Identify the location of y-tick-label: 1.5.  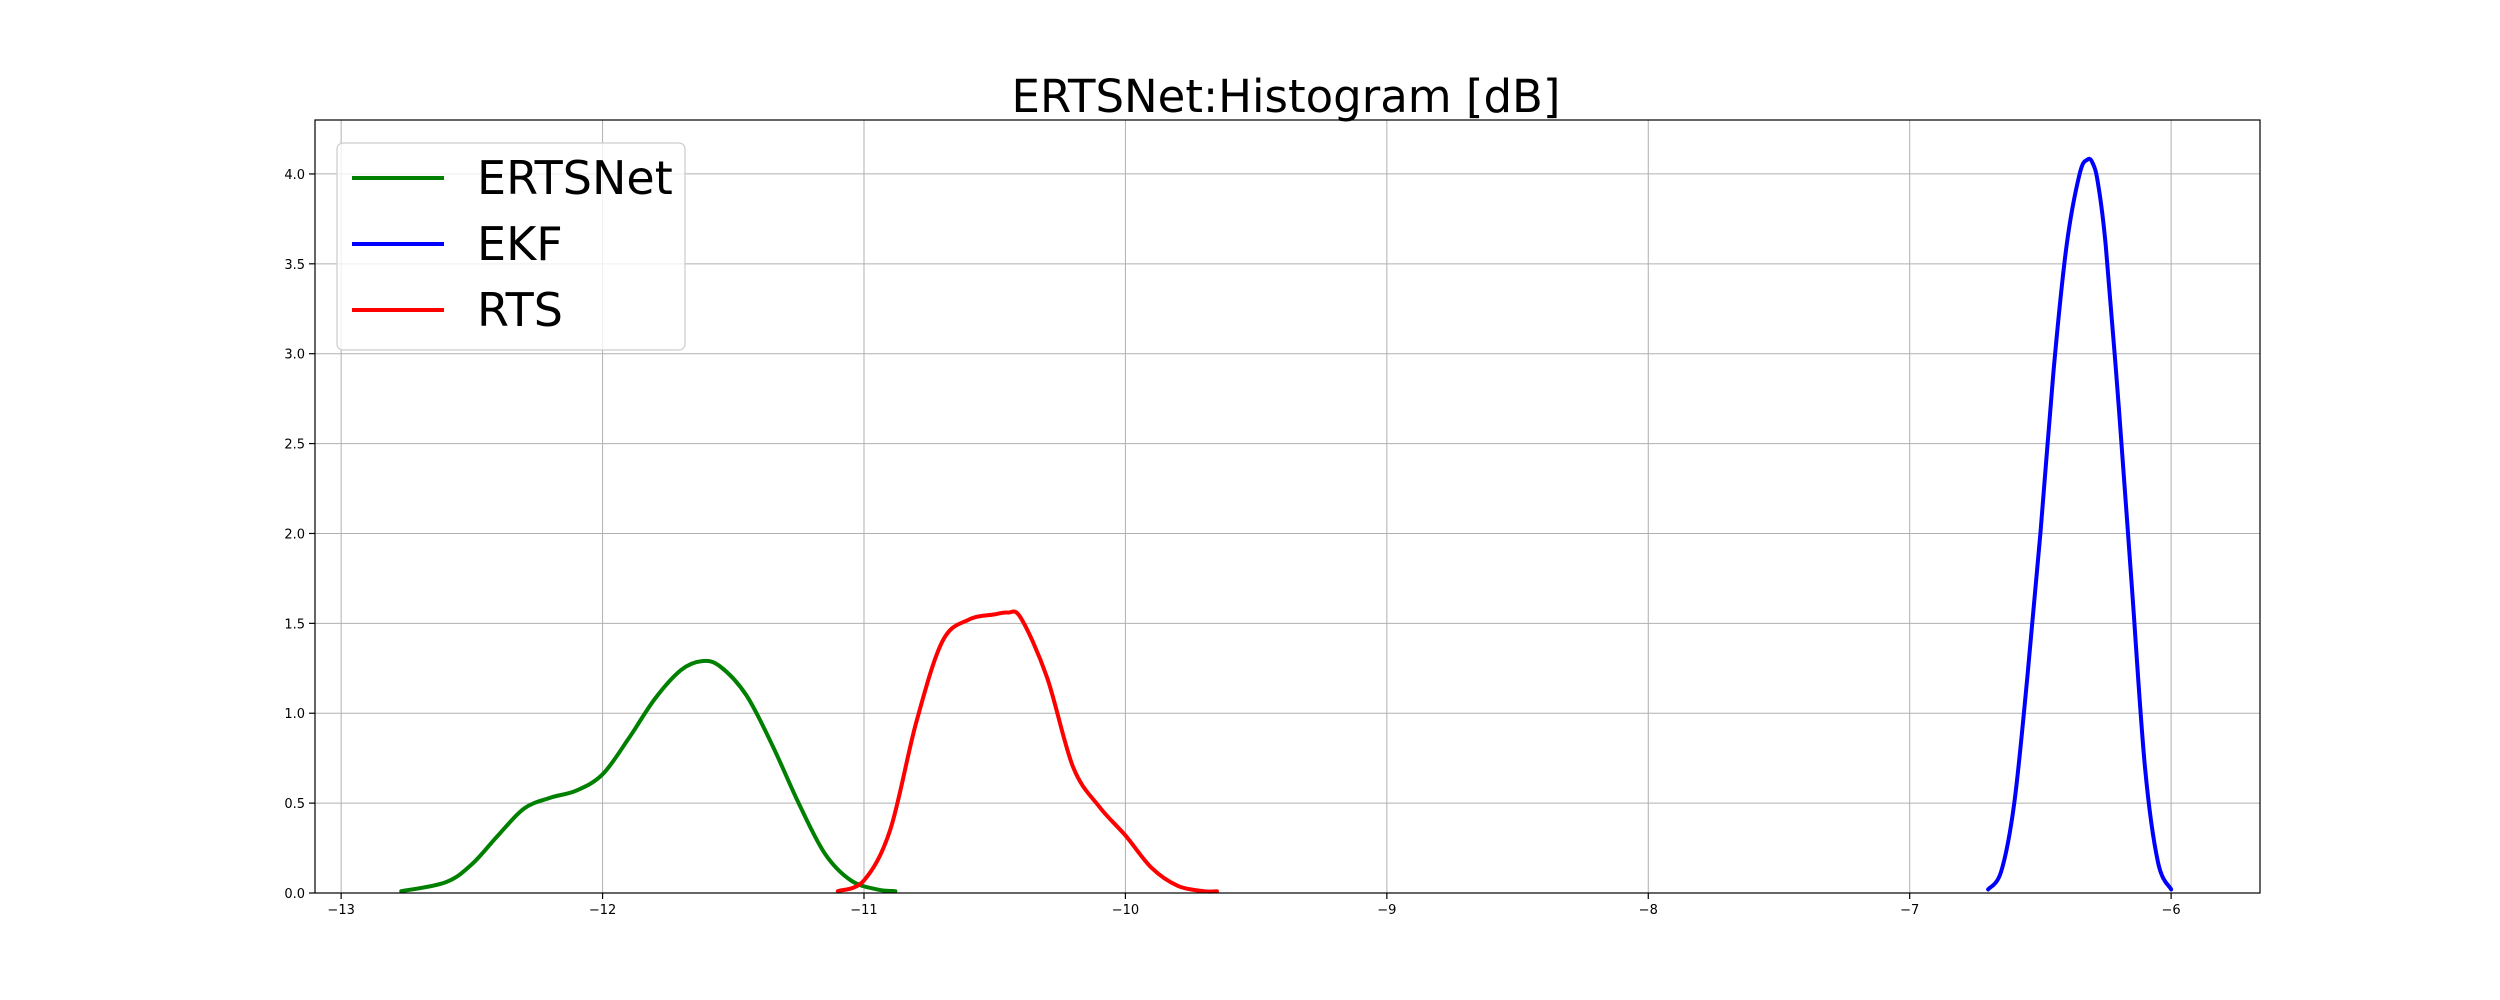
(294, 624).